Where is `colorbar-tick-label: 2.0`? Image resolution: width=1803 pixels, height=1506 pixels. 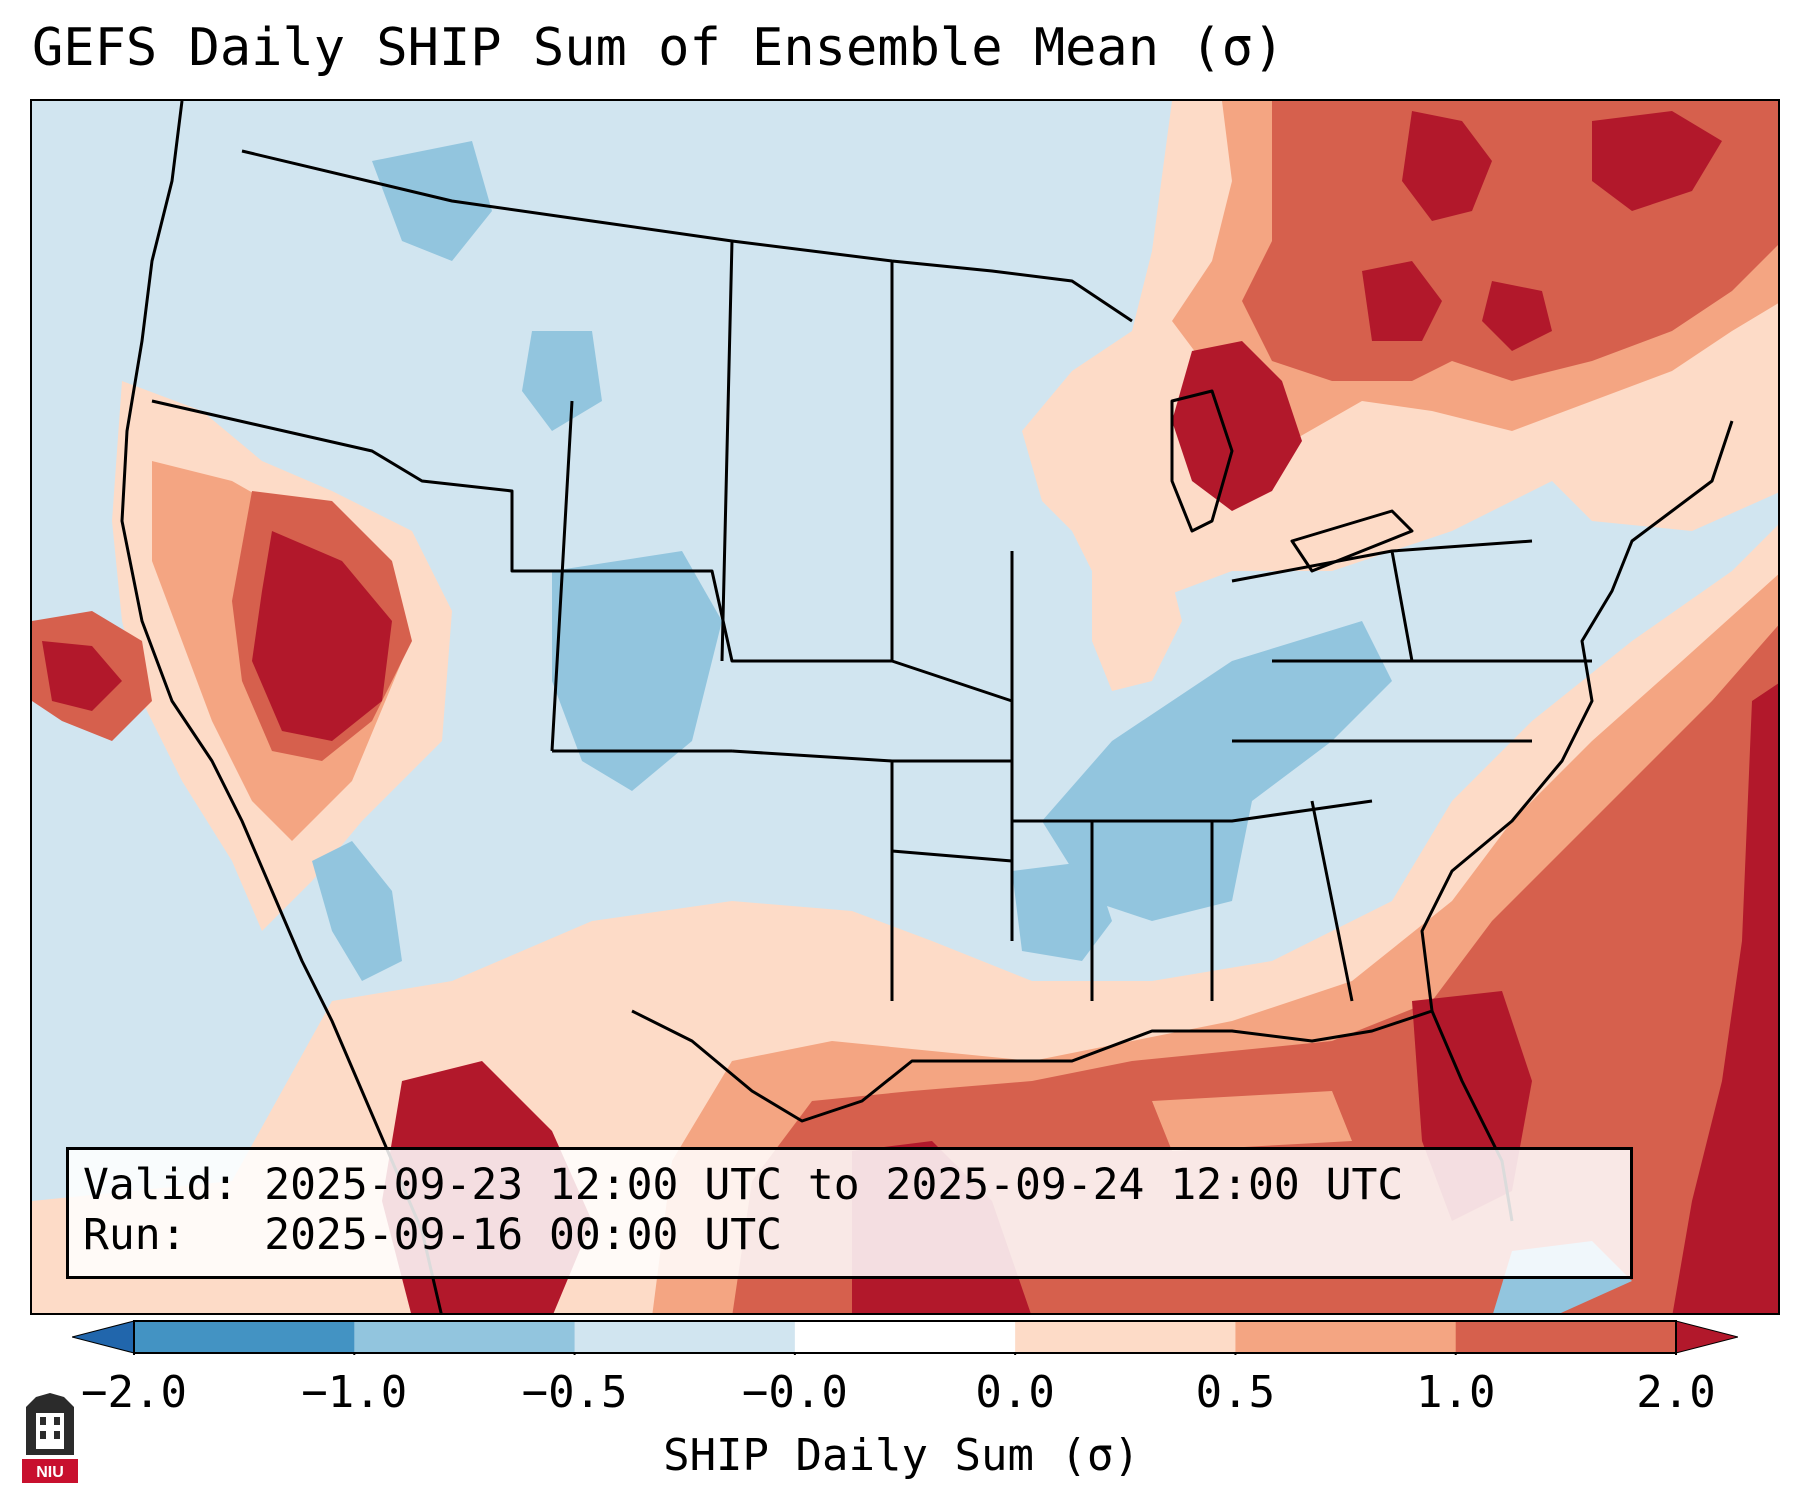
colorbar-tick-label: 2.0 is located at coordinates (1676, 1392).